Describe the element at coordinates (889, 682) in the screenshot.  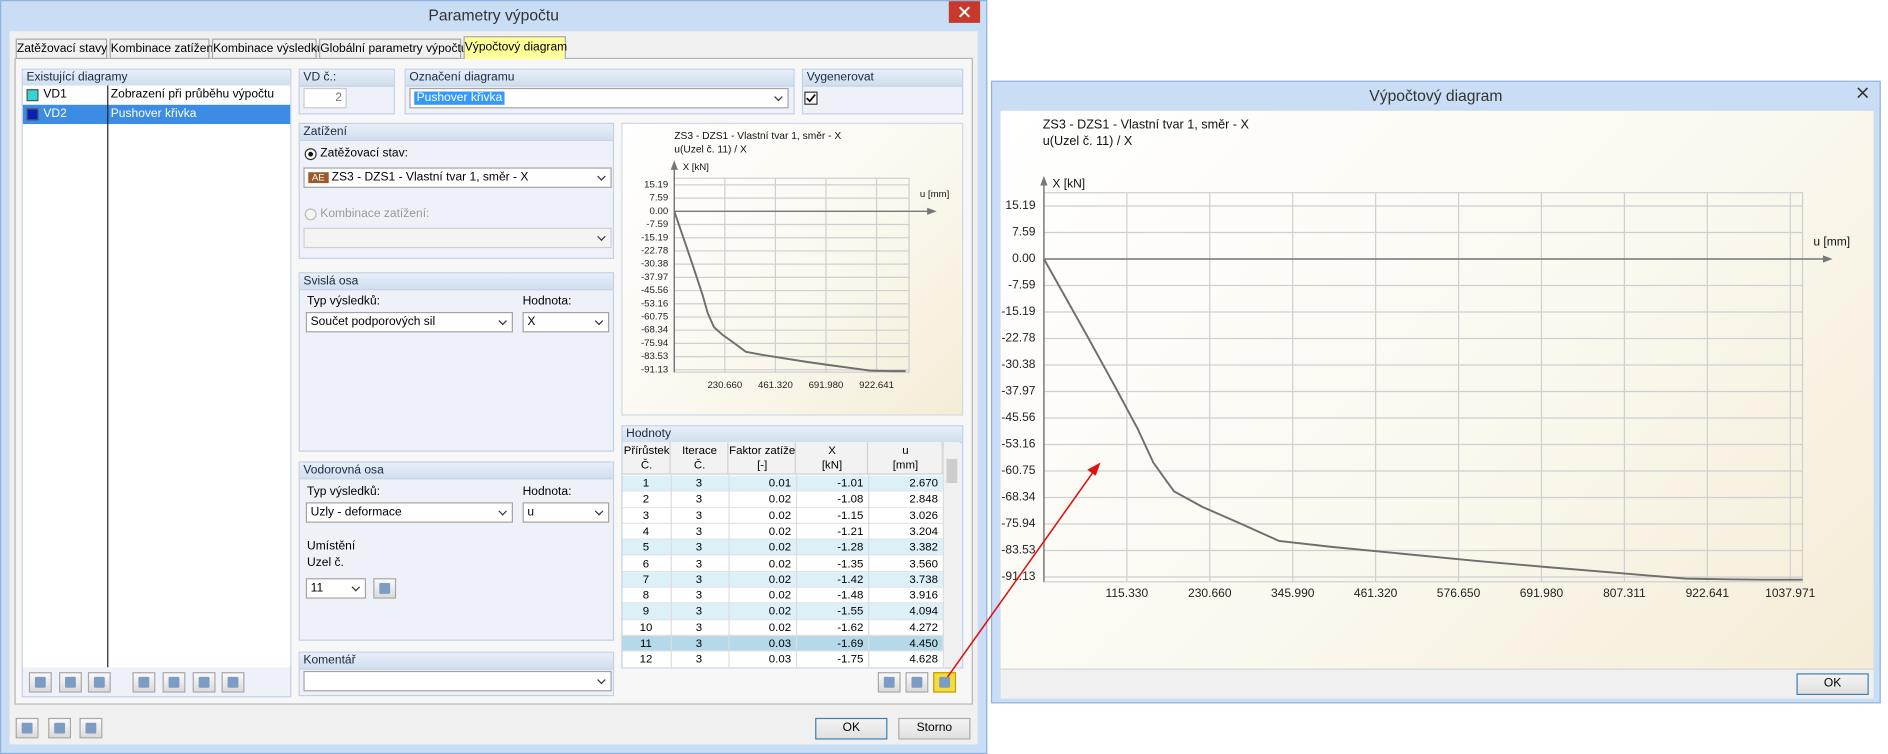
I see `print-button` at that location.